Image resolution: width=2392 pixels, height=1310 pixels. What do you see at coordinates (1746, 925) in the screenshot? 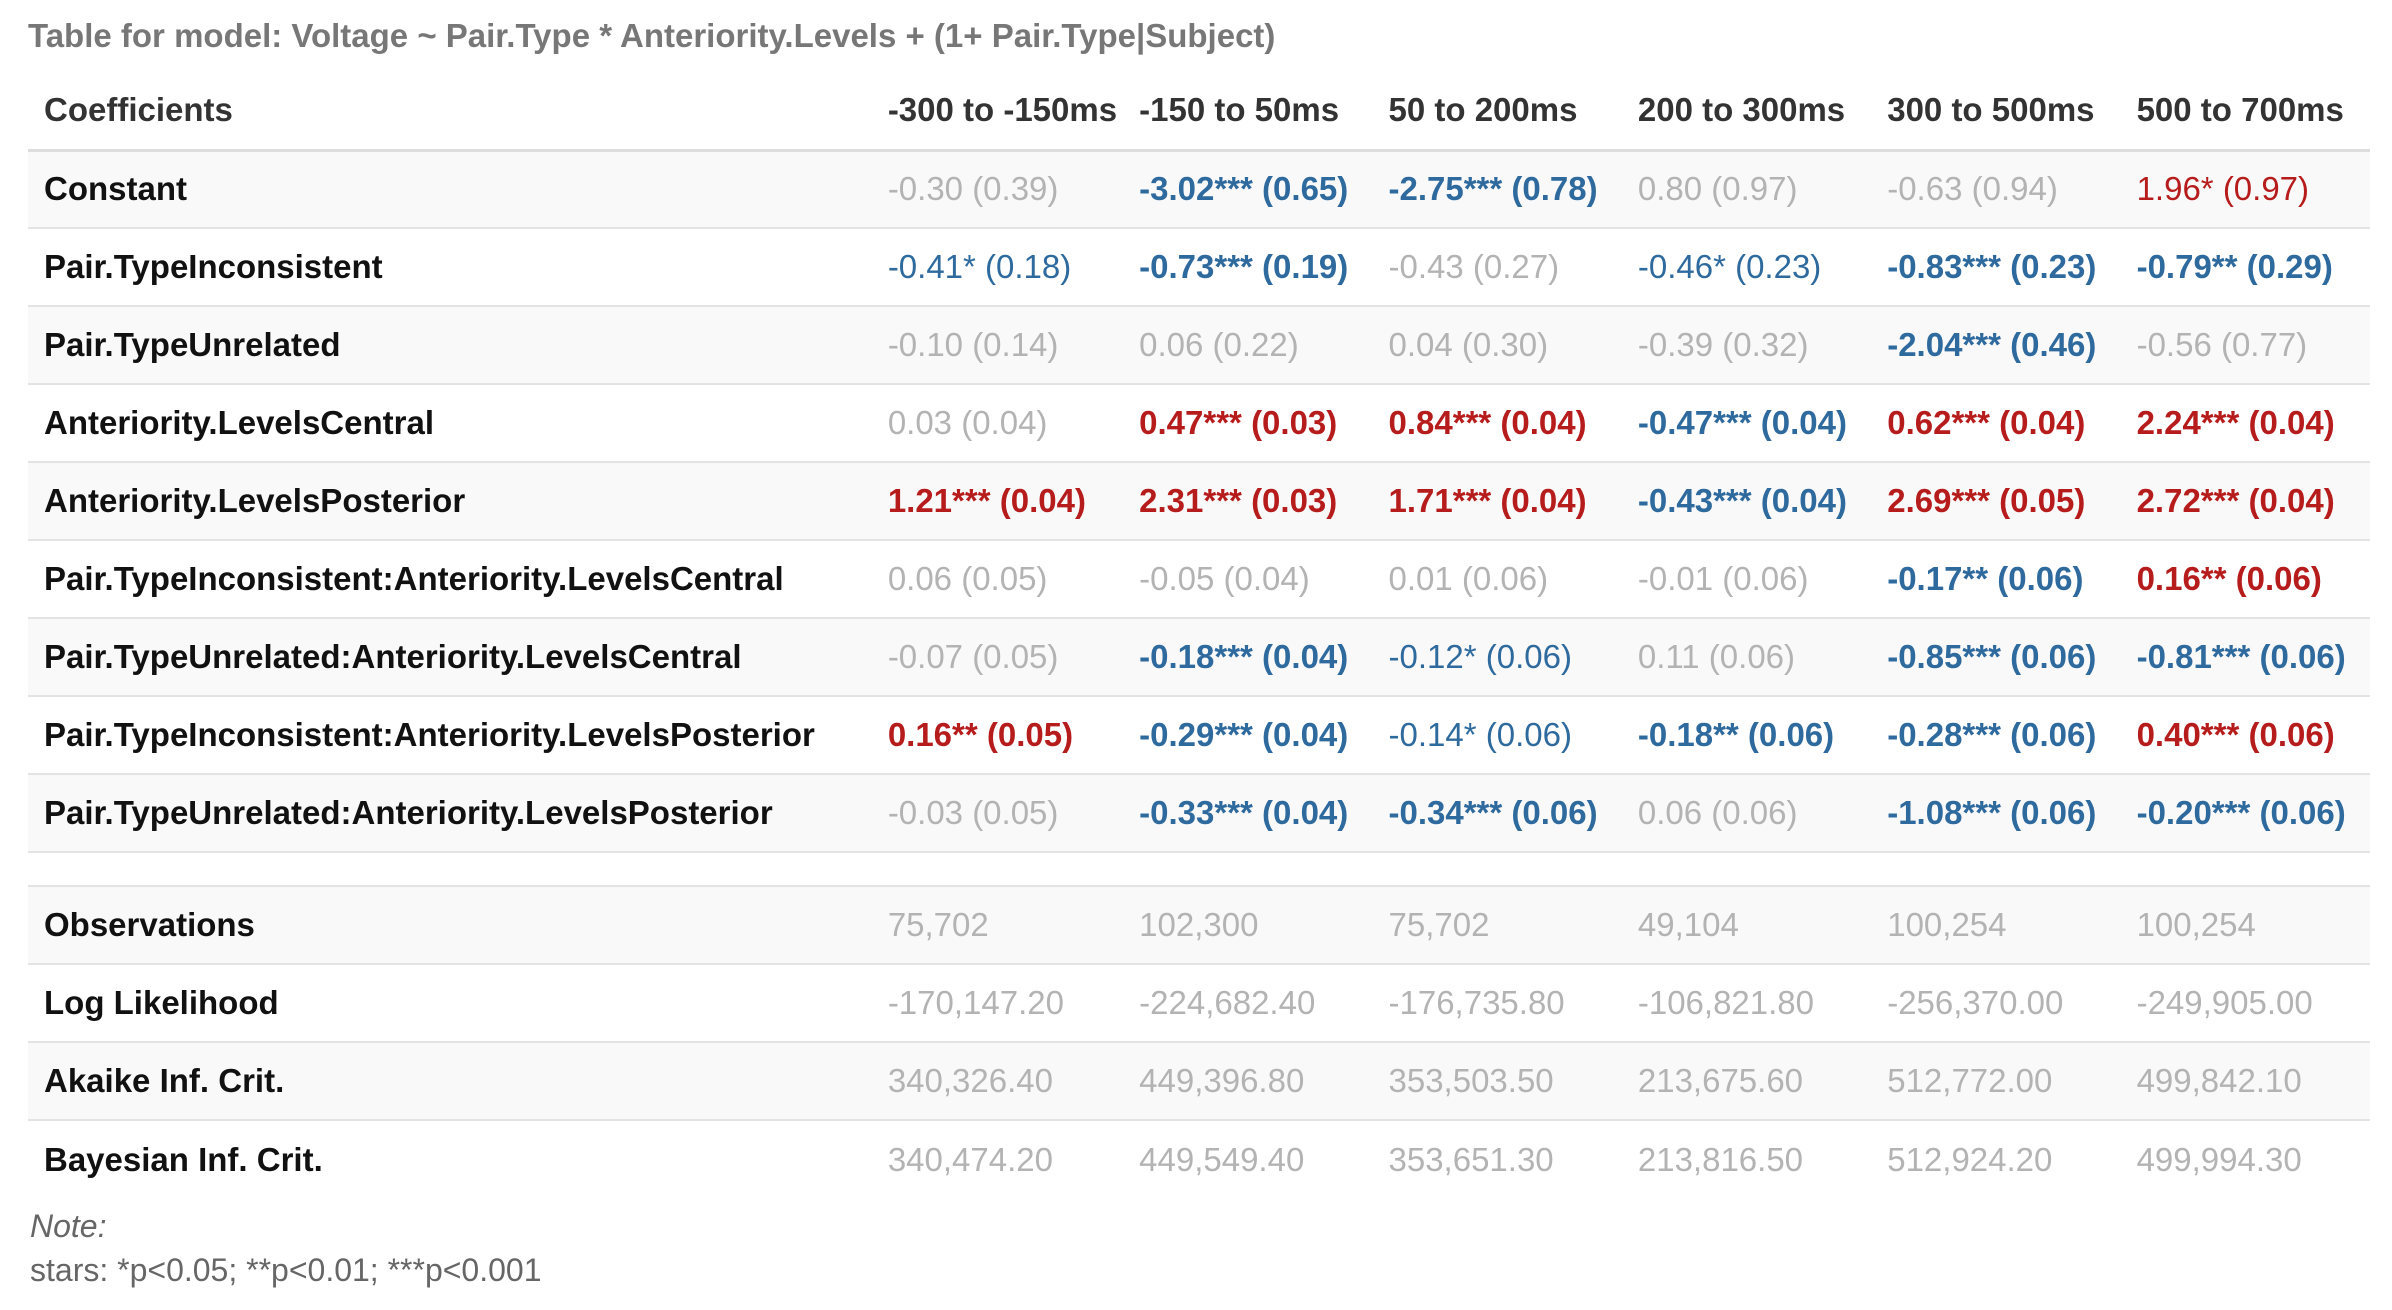
I see `statistic-value: 49,104` at bounding box center [1746, 925].